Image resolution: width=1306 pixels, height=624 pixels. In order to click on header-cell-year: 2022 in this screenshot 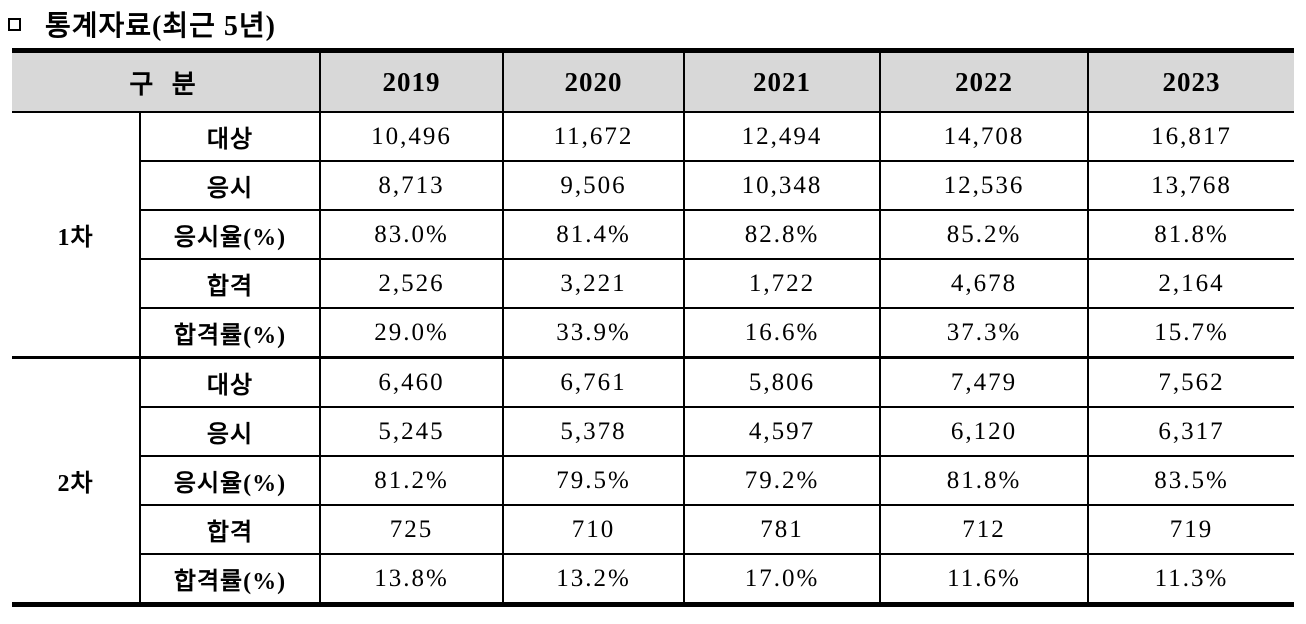, I will do `click(984, 81)`.